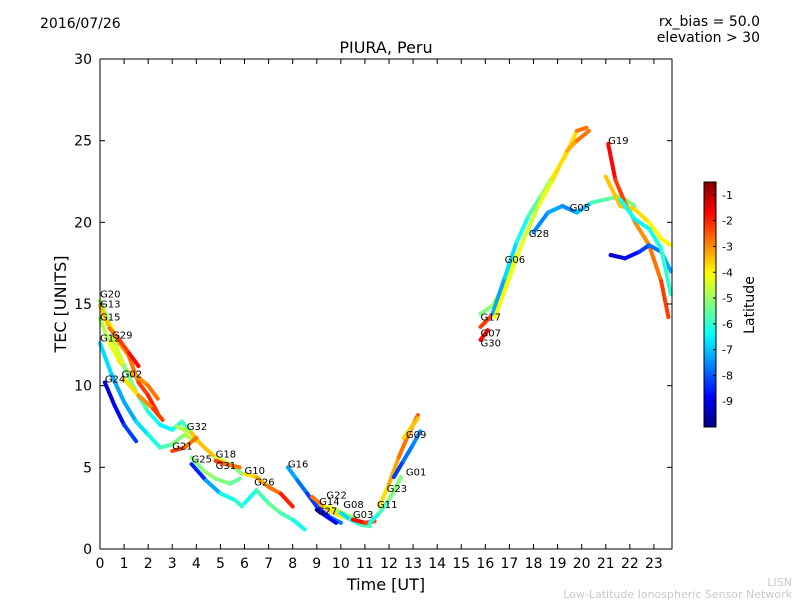 The width and height of the screenshot is (800, 601). I want to click on colorbar-ticks: -9 -8 -7 -6 -5 -4 -3 -2 -1, so click(723, 298).